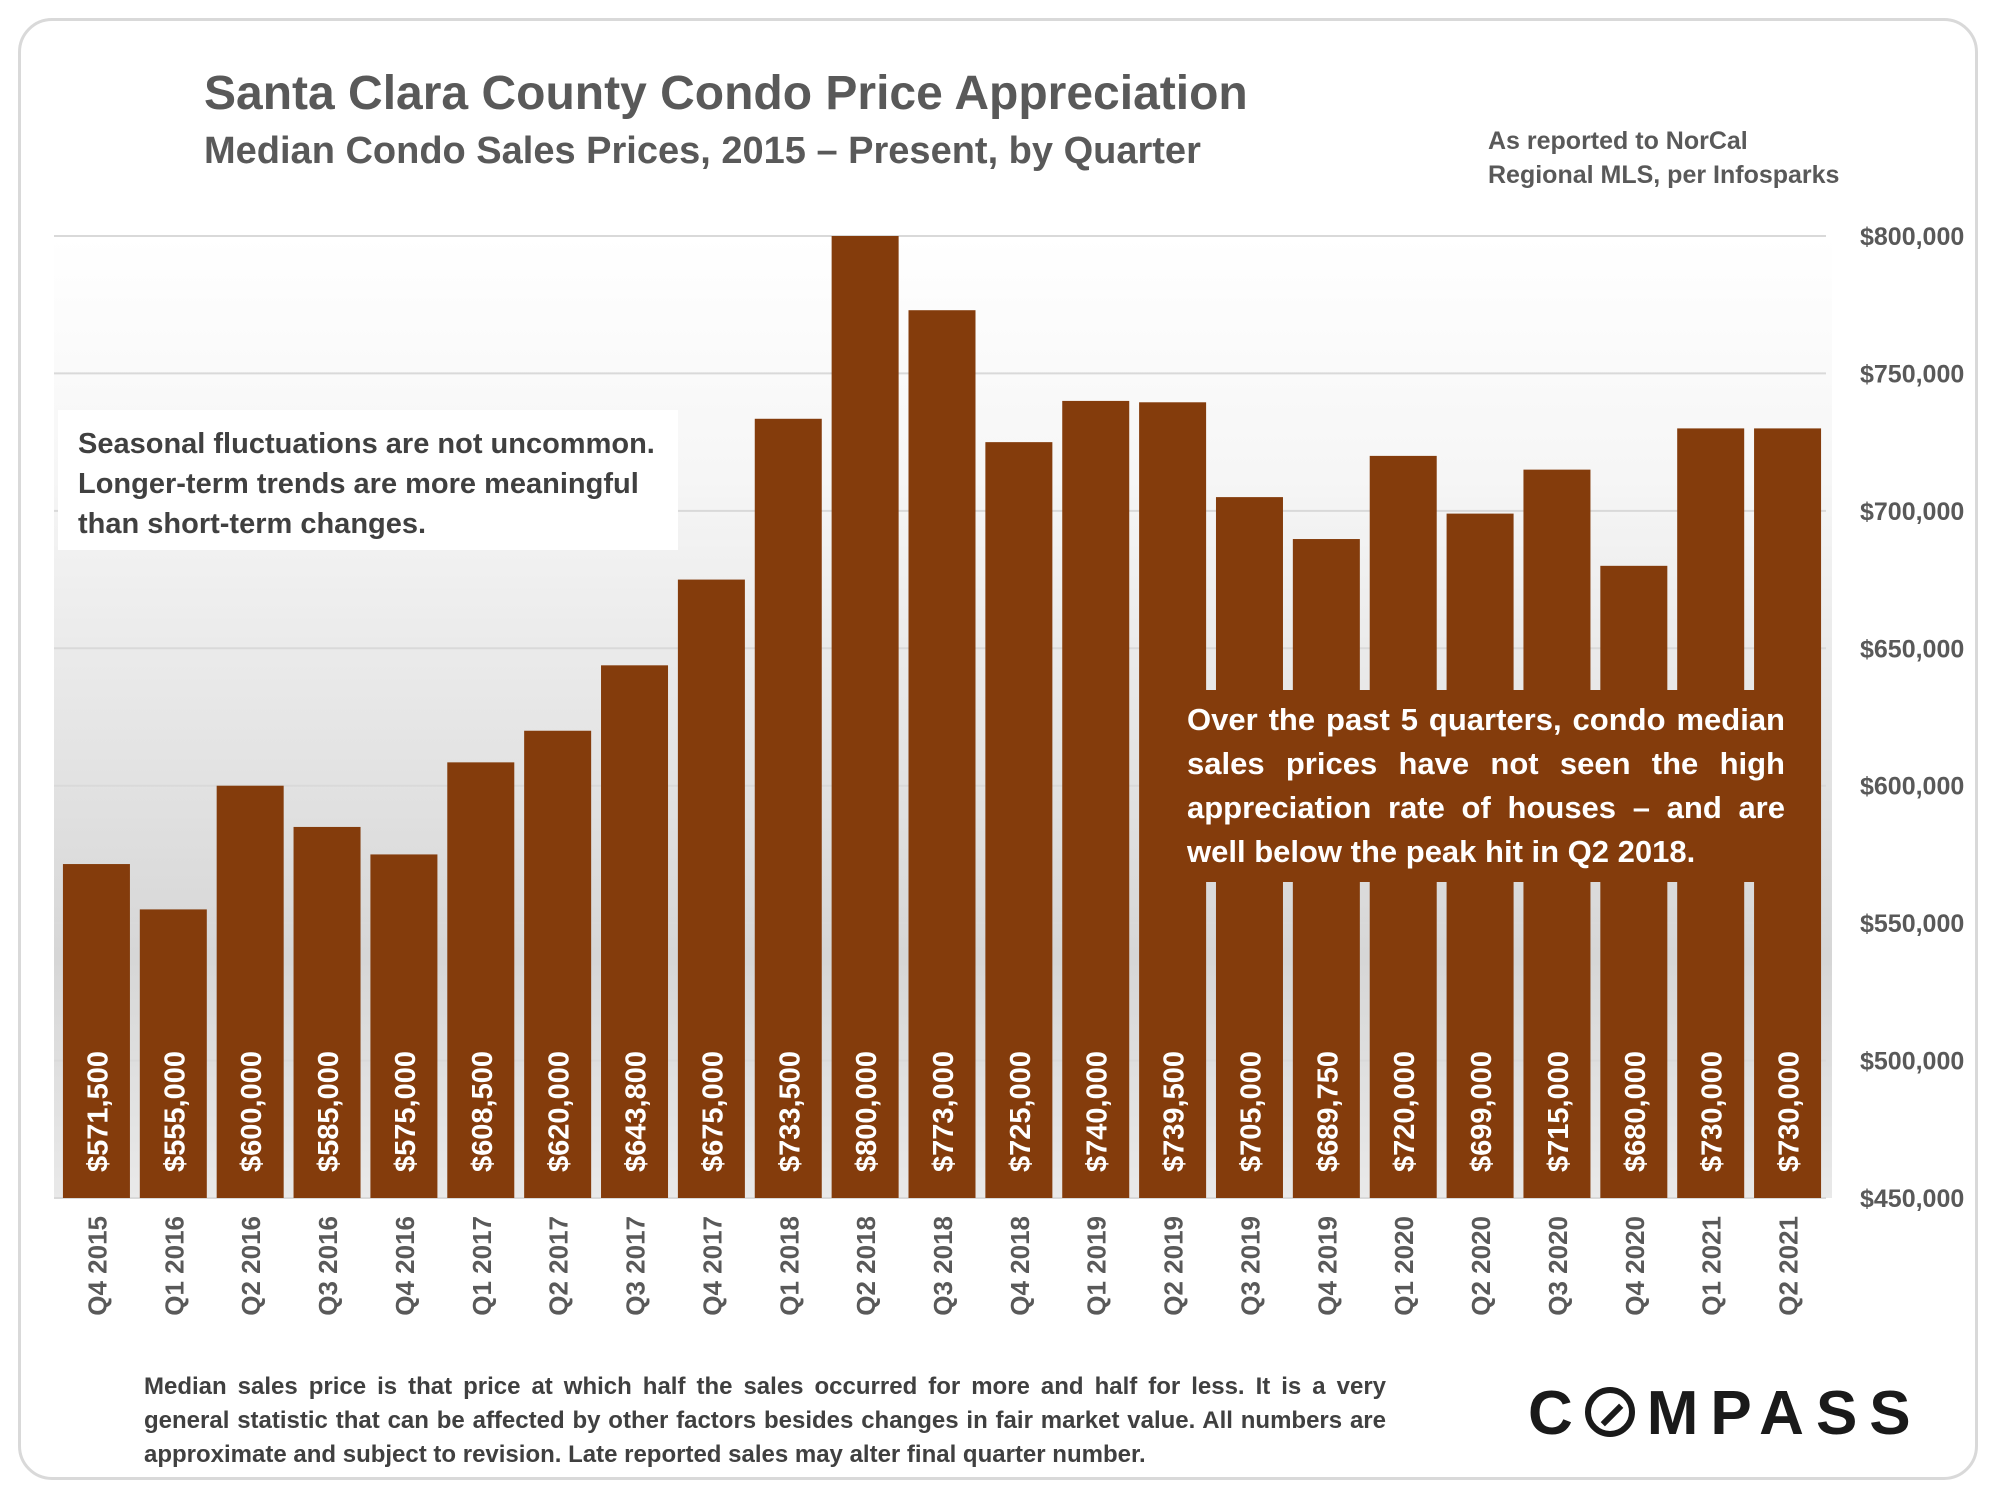 The width and height of the screenshot is (2000, 1500). Describe the element at coordinates (1635, 1266) in the screenshot. I see `x-tick-label: Q4 2020` at that location.